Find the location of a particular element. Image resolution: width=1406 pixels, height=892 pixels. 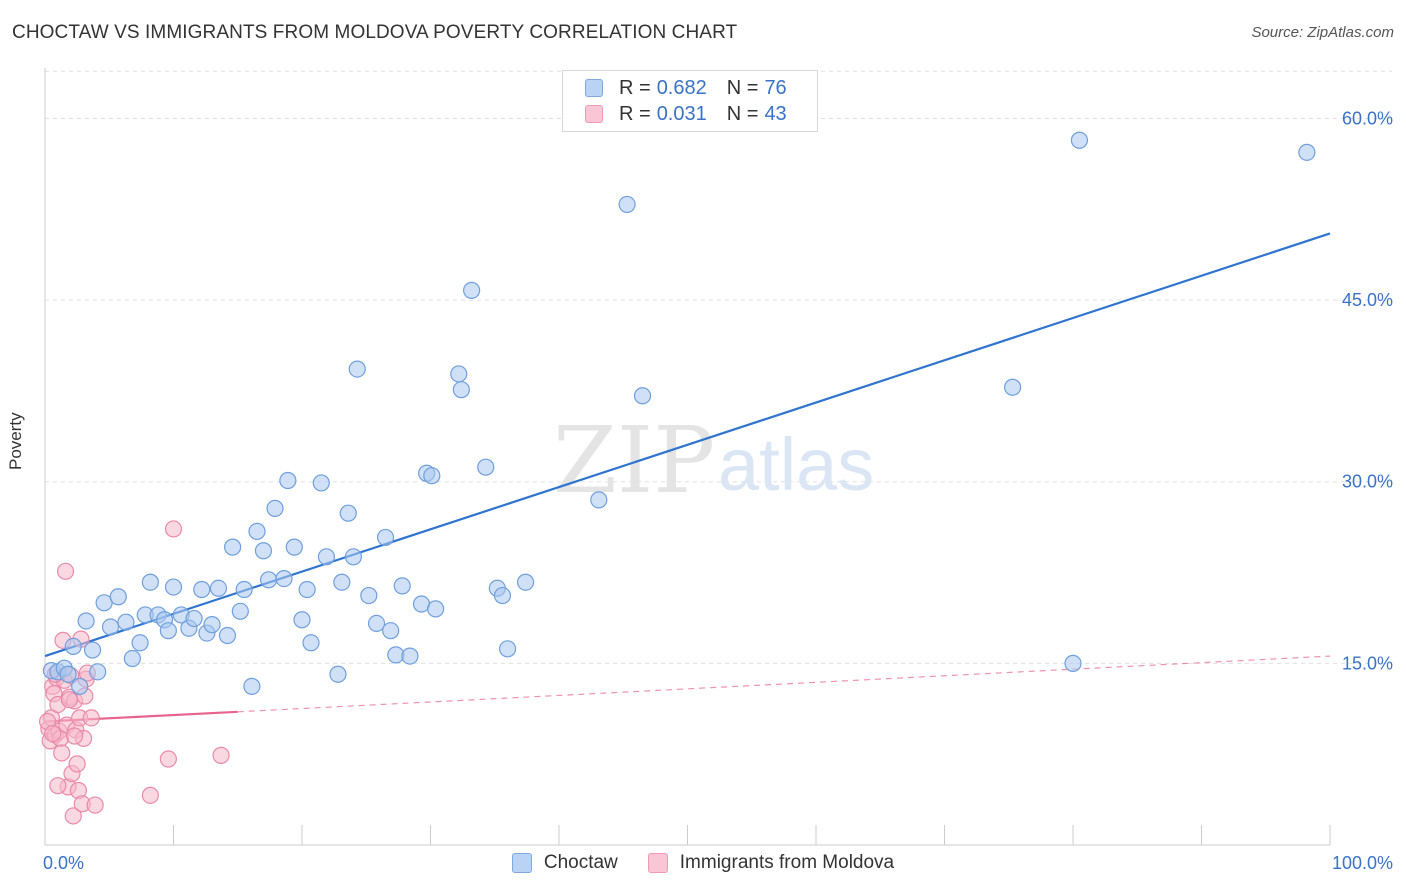

series-legend: Choctaw Immigrants from Moldova is located at coordinates (703, 863).